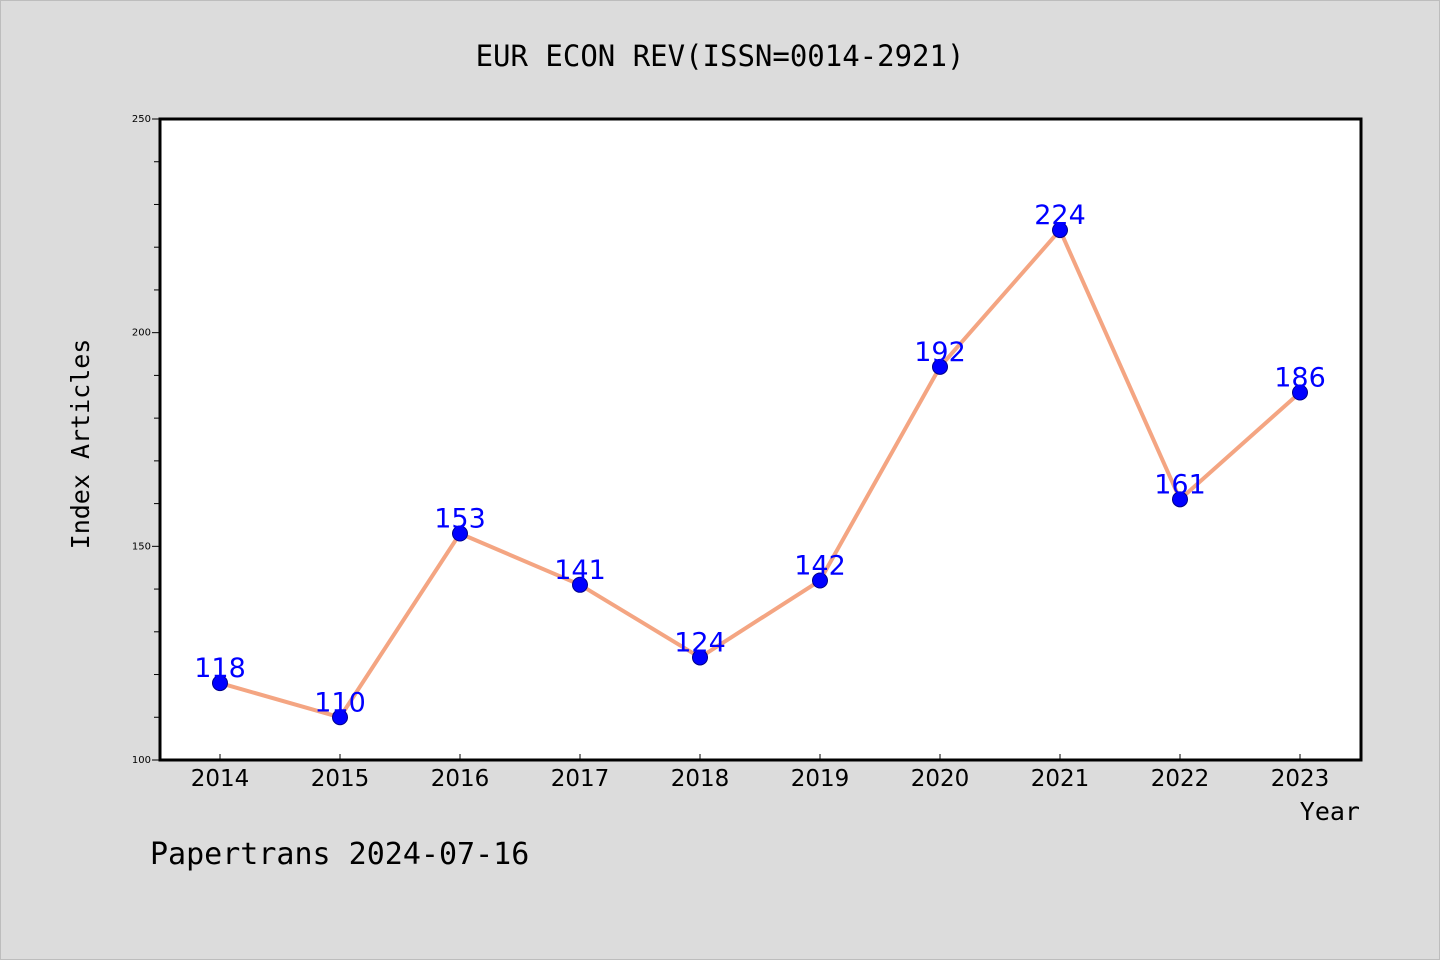 Image resolution: width=1440 pixels, height=960 pixels. I want to click on chart-title: EUR ECON REV(ISSN=0014-2921), so click(720, 56).